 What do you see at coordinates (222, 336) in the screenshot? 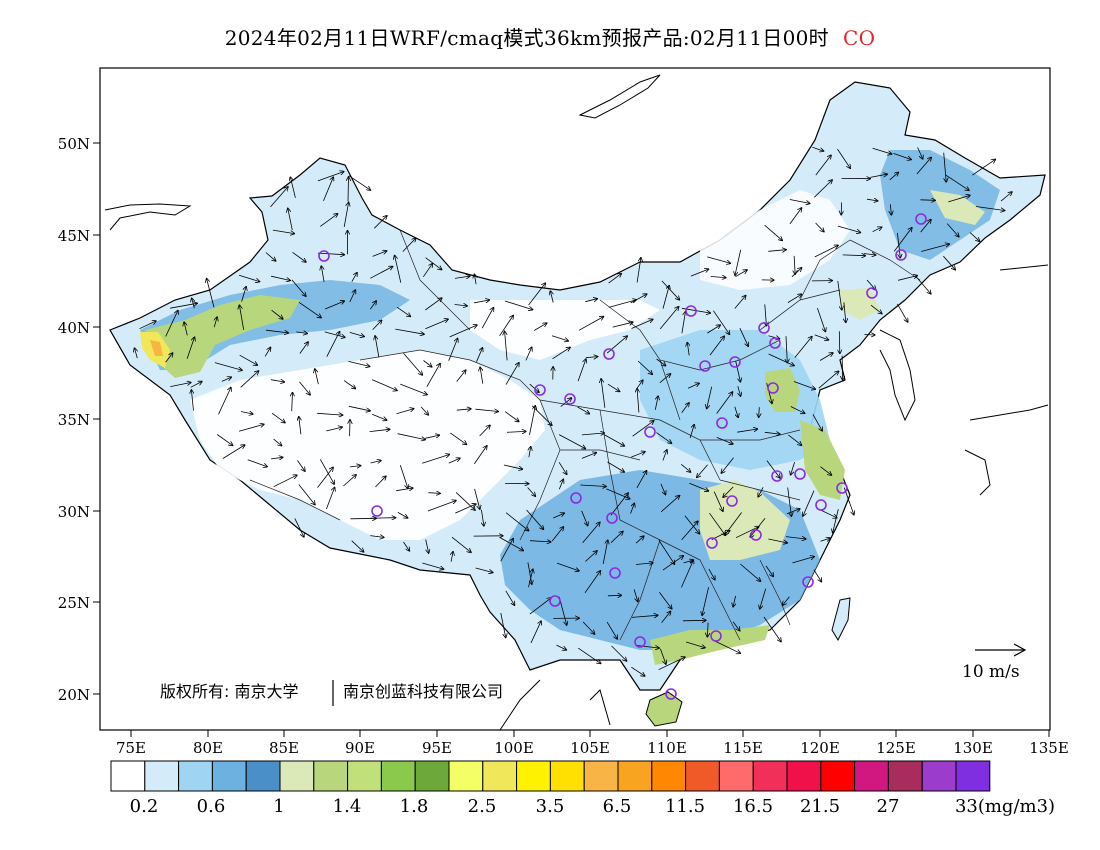
I see `tarim-green-region` at bounding box center [222, 336].